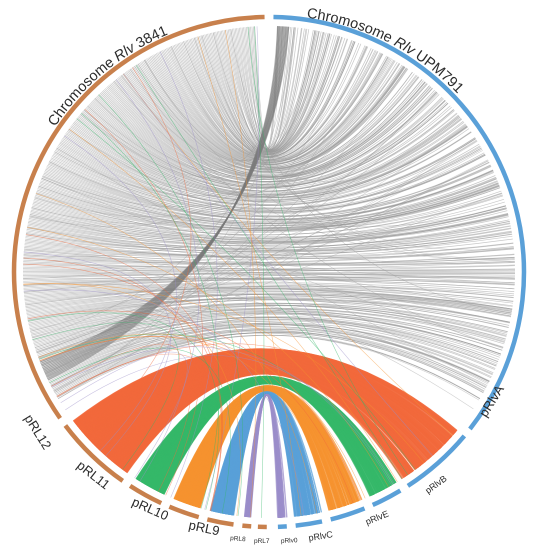  Describe the element at coordinates (145, 494) in the screenshot. I see `segment-arc-prl11` at that location.